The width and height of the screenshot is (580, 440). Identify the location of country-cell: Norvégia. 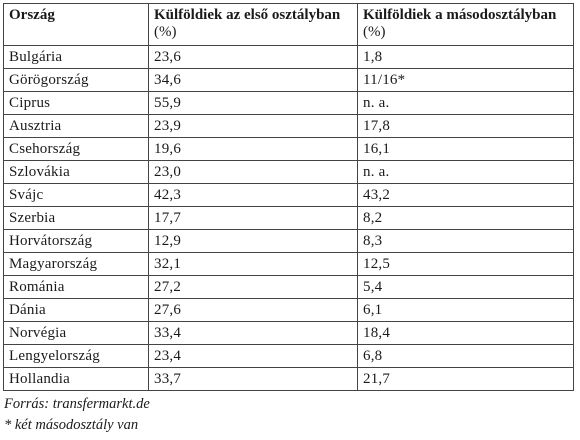
(76, 333).